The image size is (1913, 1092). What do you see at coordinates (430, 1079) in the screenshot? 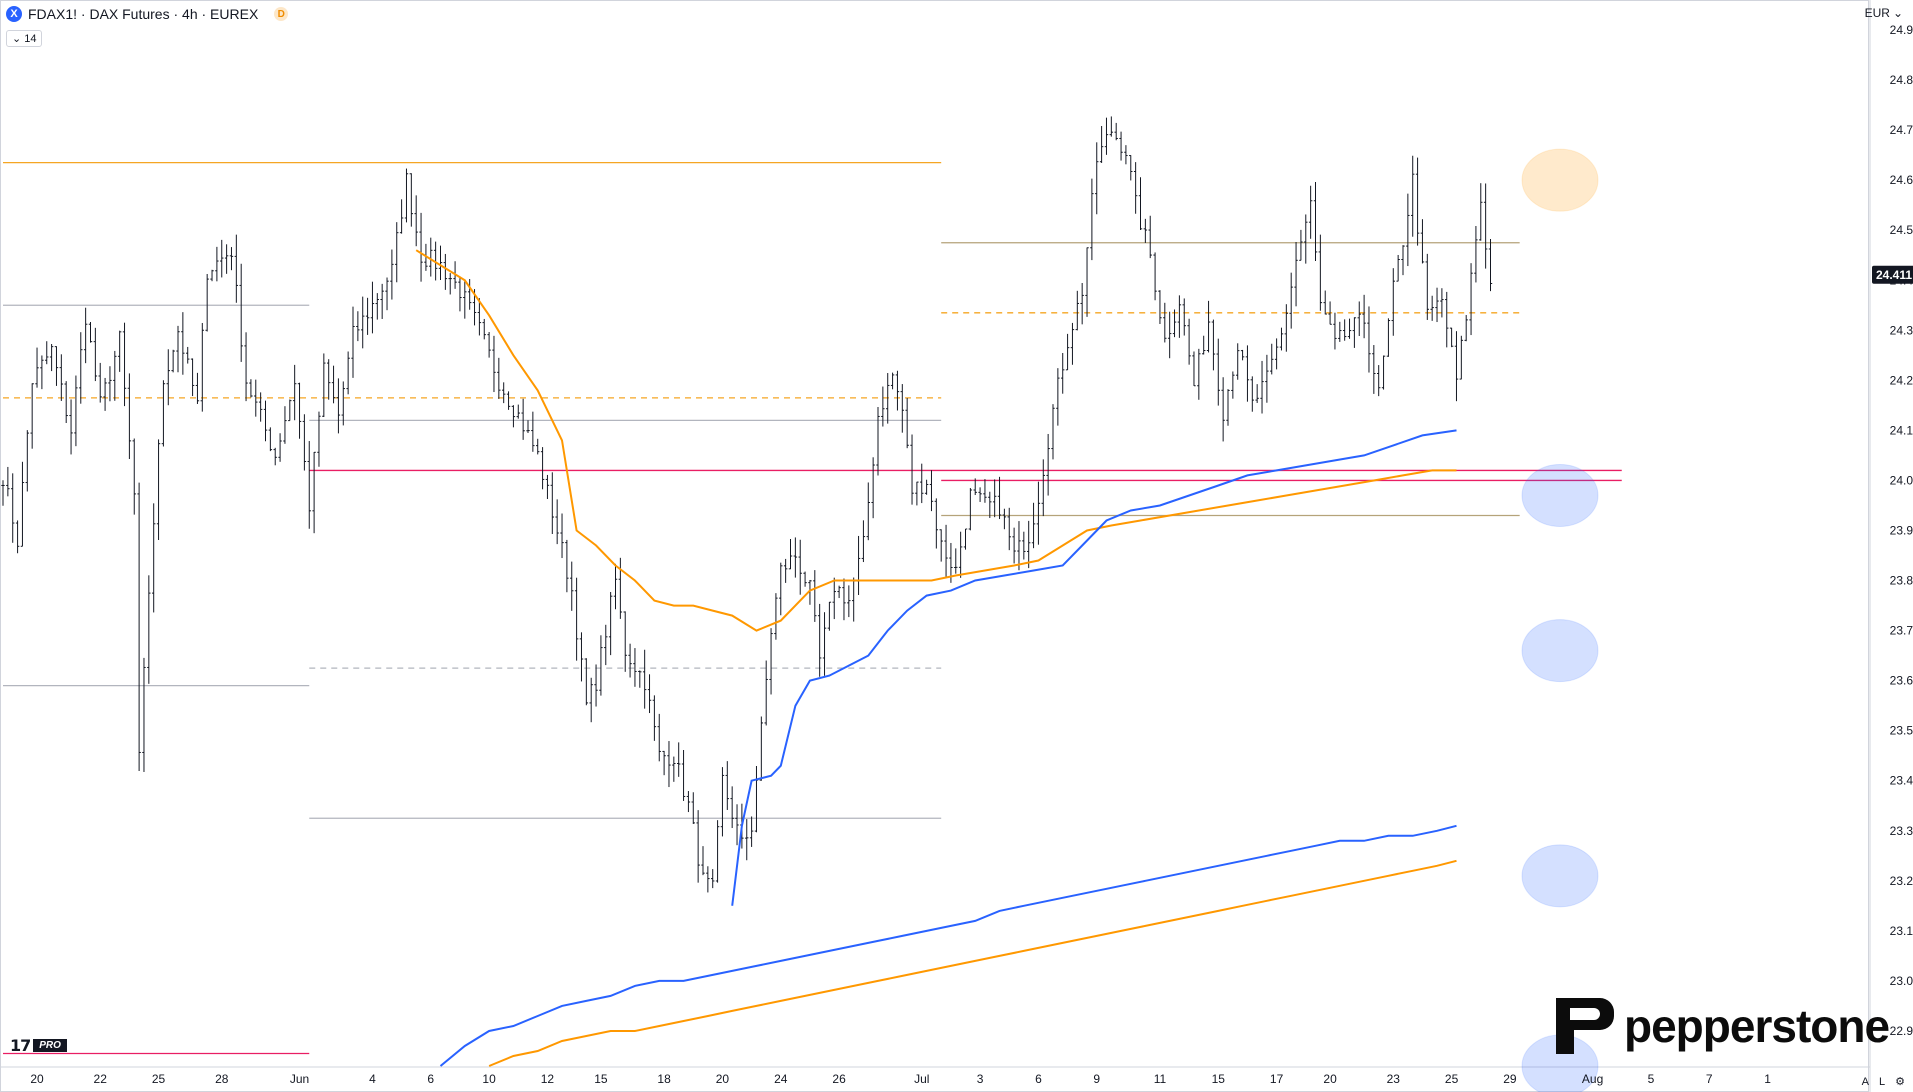
I see `time-tick-label: 6` at bounding box center [430, 1079].